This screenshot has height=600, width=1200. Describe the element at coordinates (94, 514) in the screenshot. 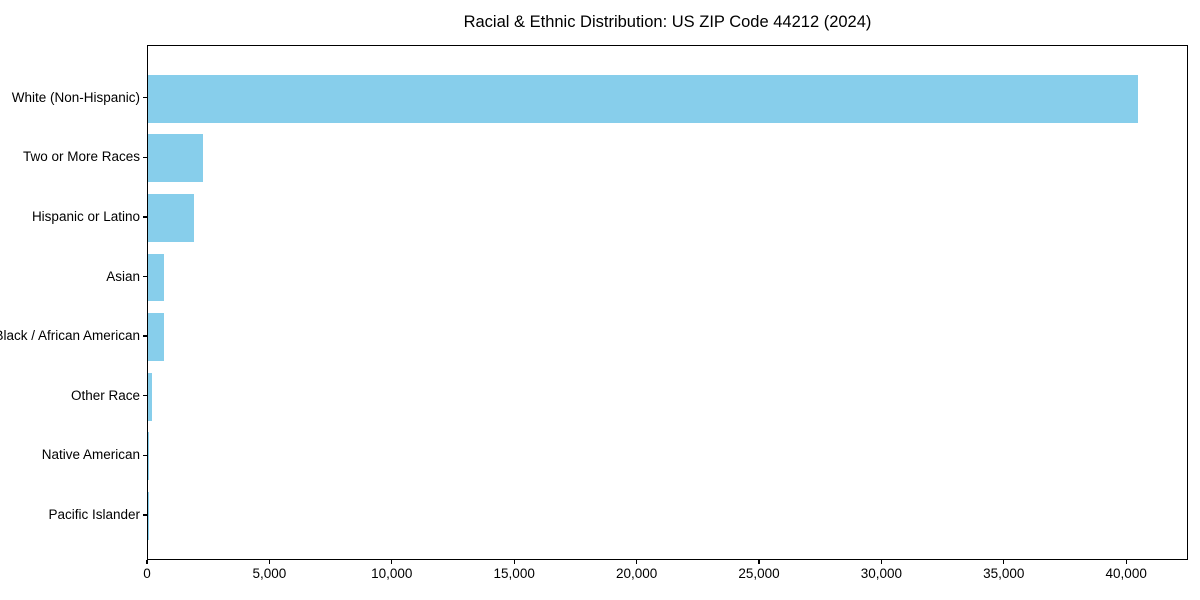

I see `y-tick-label: Pacific Islander` at that location.